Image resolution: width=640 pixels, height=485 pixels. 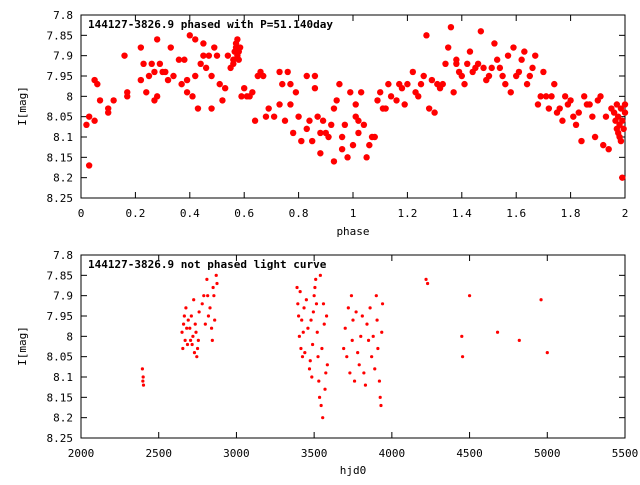 I want to click on y-tick-label: 8, so click(x=69, y=336).